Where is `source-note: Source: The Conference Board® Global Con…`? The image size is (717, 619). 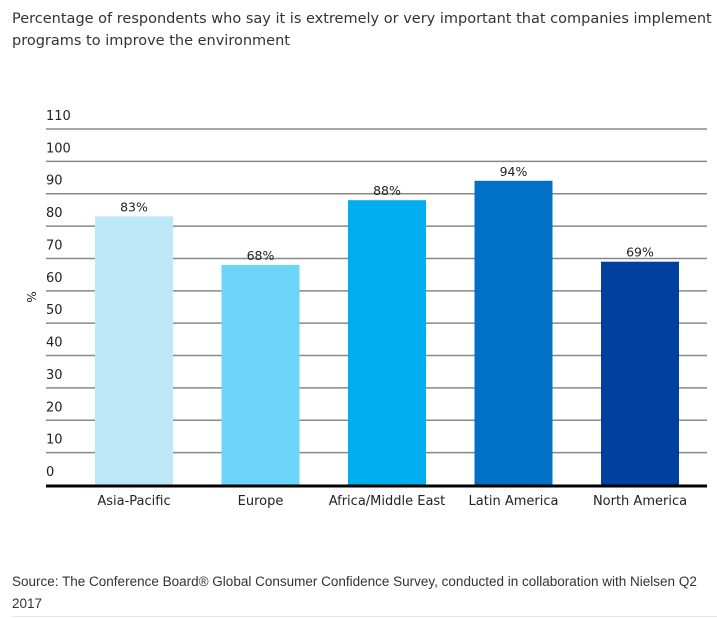
source-note: Source: The Conference Board® Global Con… is located at coordinates (354, 592).